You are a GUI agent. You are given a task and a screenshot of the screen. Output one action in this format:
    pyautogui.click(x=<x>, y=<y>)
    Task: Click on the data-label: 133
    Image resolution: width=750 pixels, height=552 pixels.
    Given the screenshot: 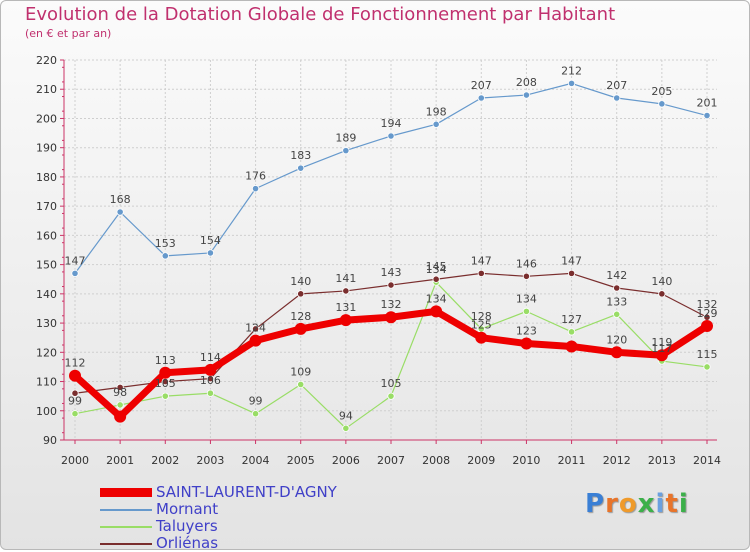 What is the action you would take?
    pyautogui.click(x=616, y=301)
    